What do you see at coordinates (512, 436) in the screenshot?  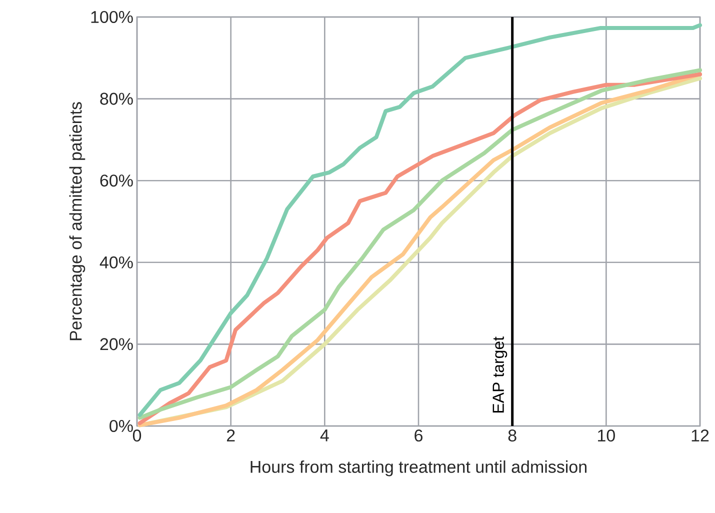 I see `x-tick-label: 8` at bounding box center [512, 436].